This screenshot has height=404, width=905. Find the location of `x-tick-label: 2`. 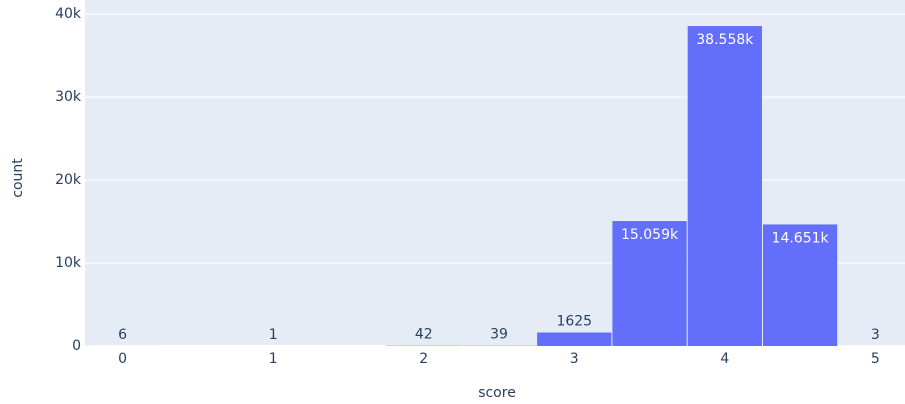

x-tick-label: 2 is located at coordinates (423, 359).